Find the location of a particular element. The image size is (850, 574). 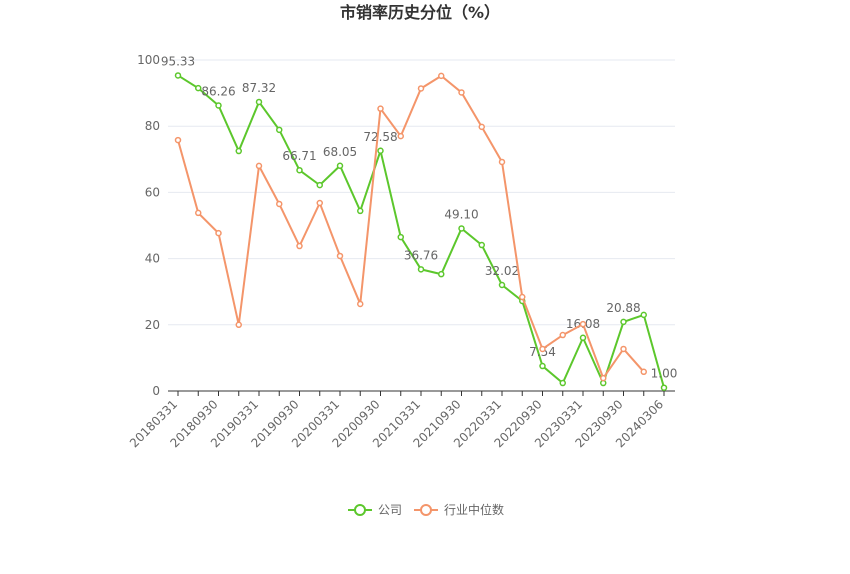

y-tick-label: 20 is located at coordinates (152, 325).